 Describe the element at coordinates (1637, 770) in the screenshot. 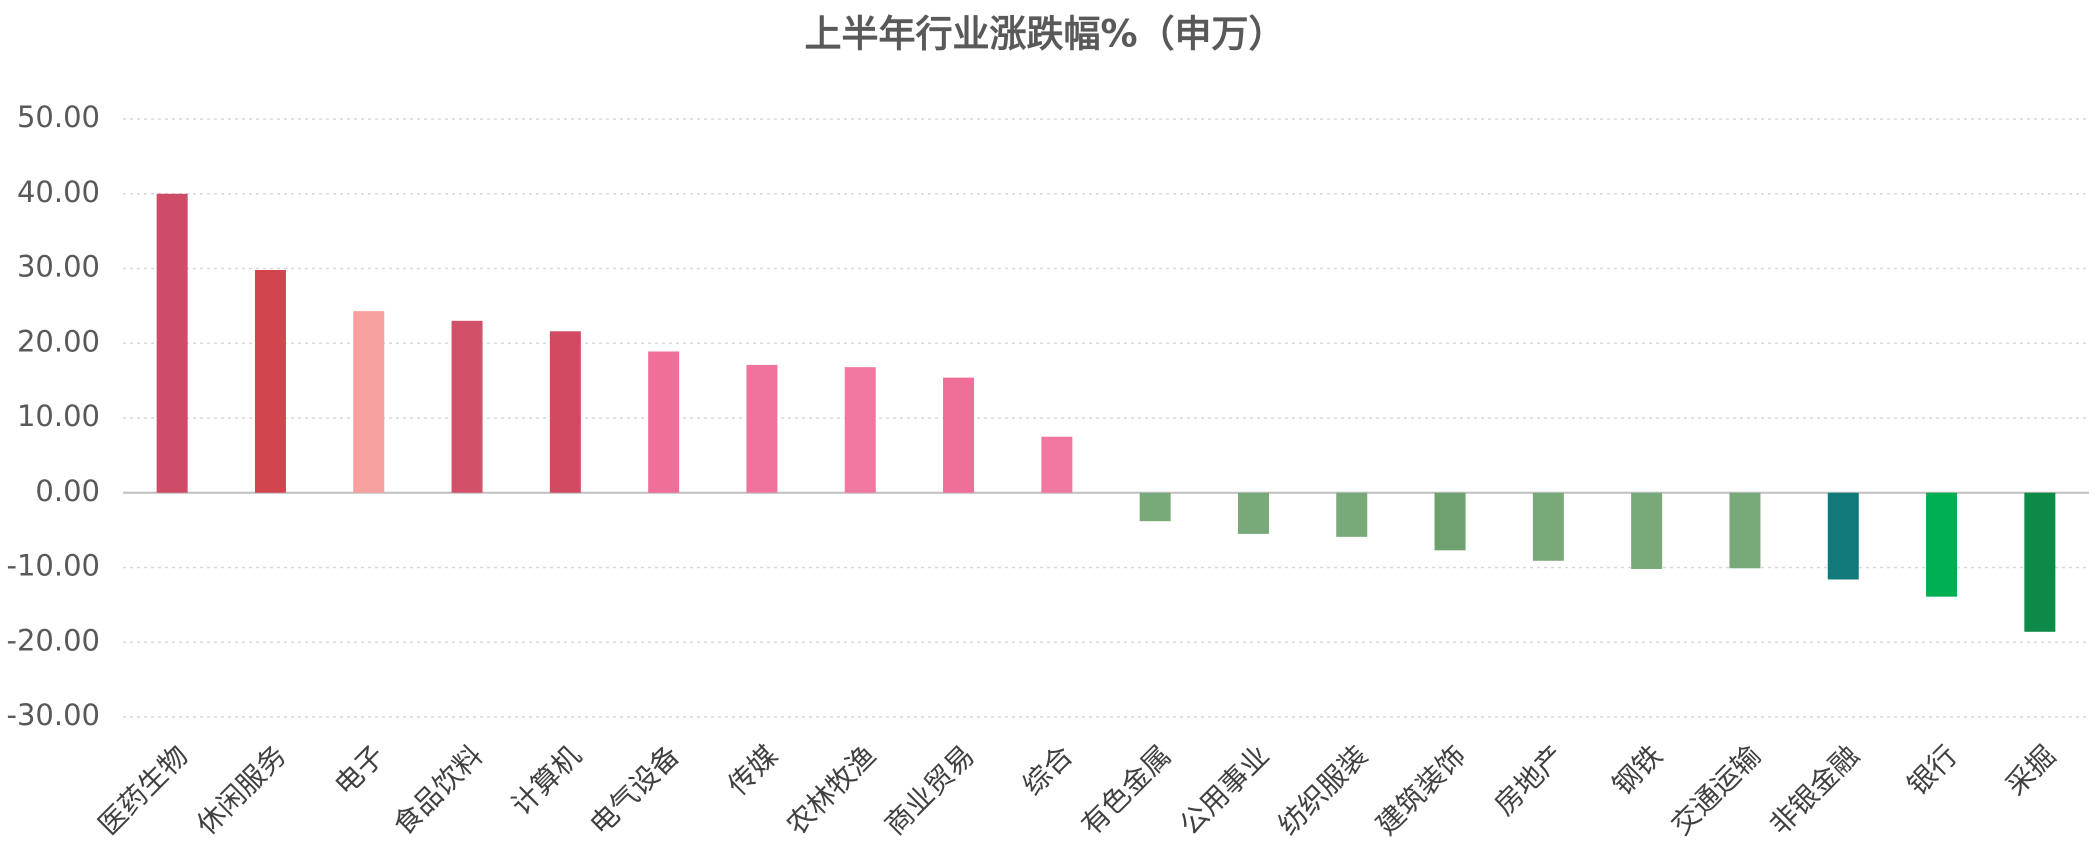

I see `x-tick-label: 钢铁` at that location.